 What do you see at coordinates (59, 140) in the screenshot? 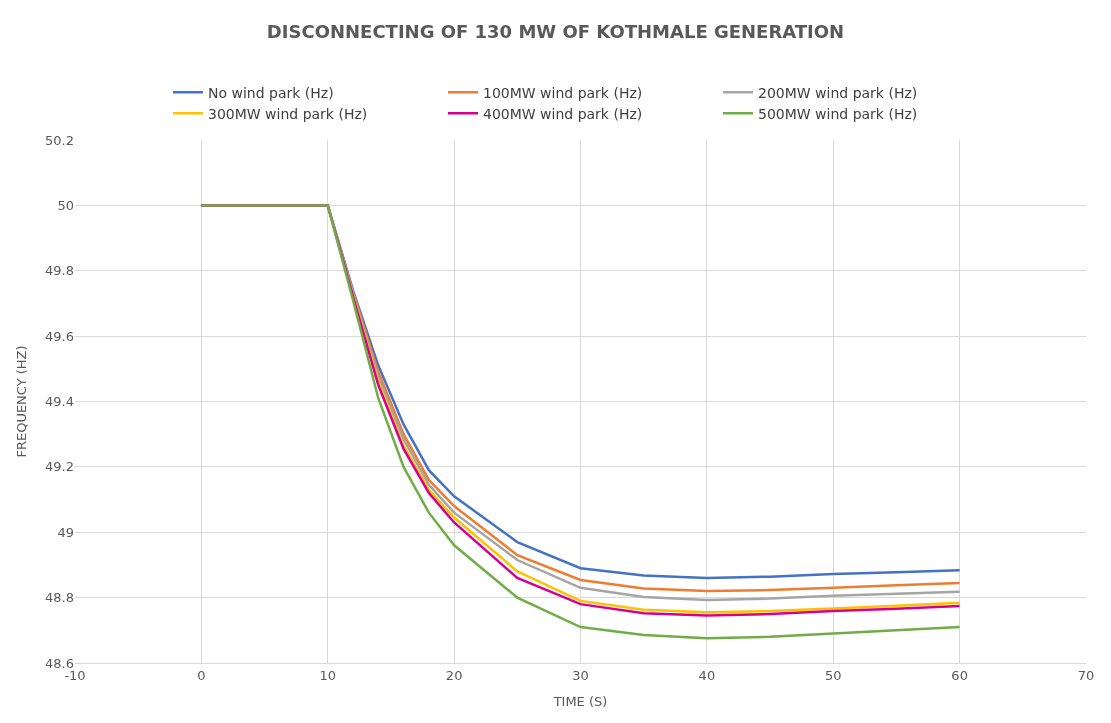
I see `y-tick-label: 50.2` at bounding box center [59, 140].